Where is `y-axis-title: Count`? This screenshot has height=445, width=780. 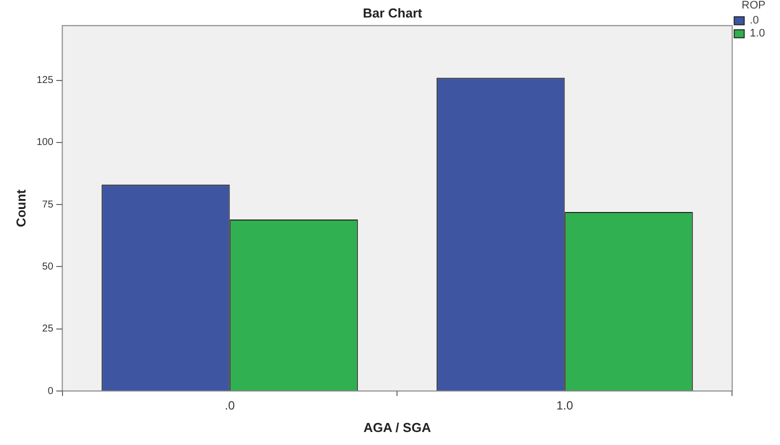
y-axis-title: Count is located at coordinates (20, 208).